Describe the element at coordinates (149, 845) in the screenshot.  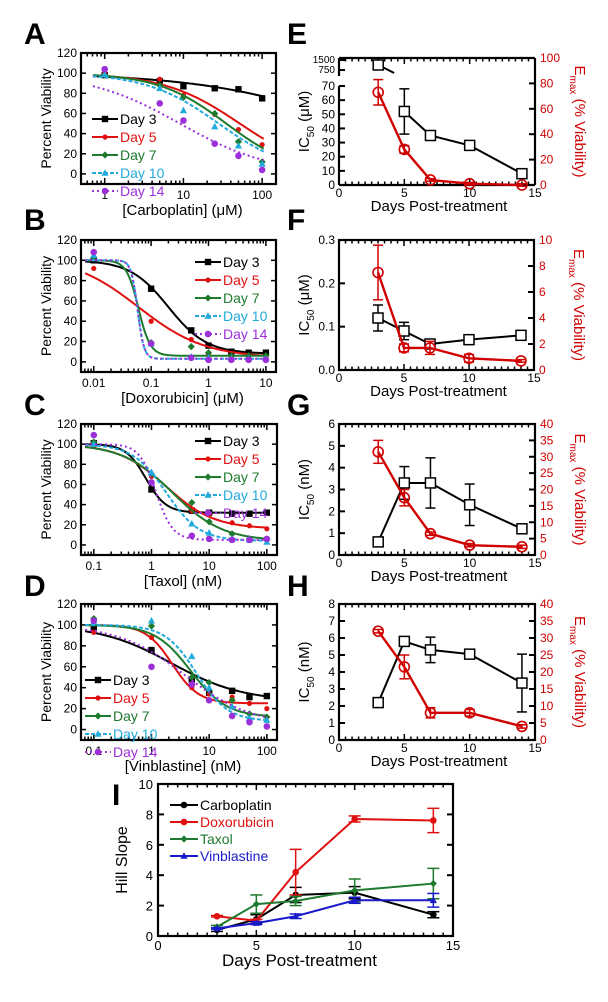
I see `y-tick-label: 6` at that location.